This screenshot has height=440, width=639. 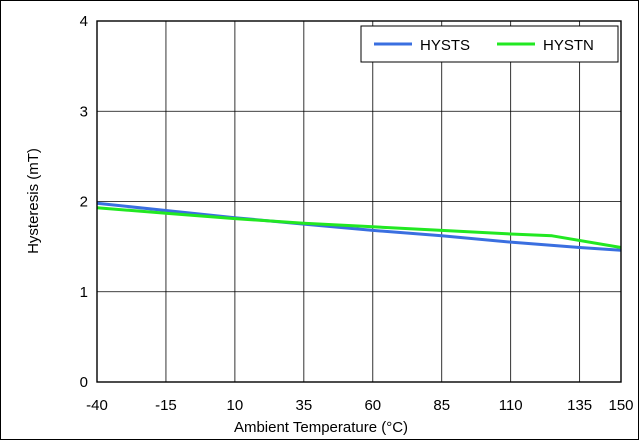 I want to click on y-tick-label: 3, so click(x=84, y=111).